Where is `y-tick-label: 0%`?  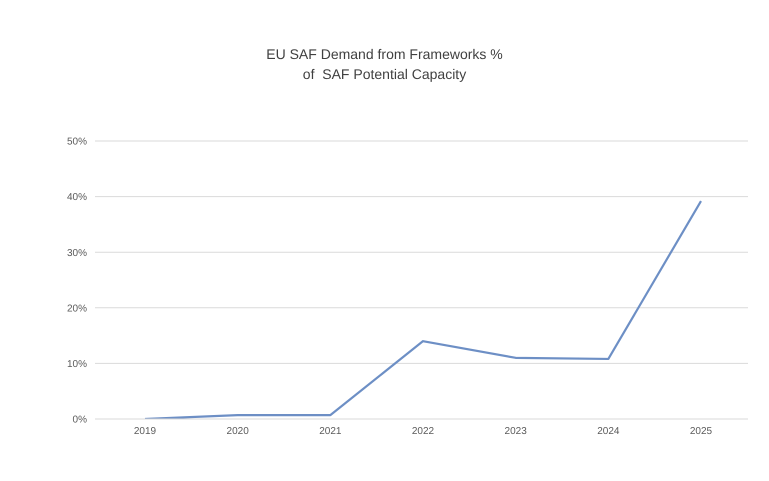 y-tick-label: 0% is located at coordinates (80, 420).